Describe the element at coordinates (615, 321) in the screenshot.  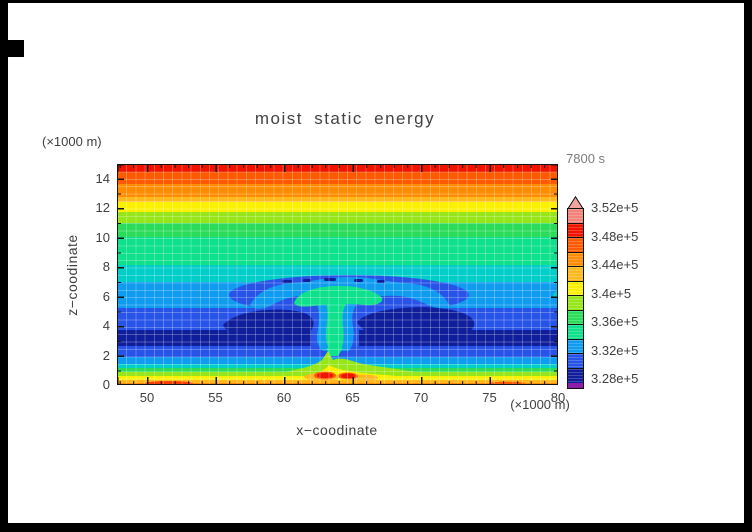
I see `colorbar-label-336: 3.36e+5` at that location.